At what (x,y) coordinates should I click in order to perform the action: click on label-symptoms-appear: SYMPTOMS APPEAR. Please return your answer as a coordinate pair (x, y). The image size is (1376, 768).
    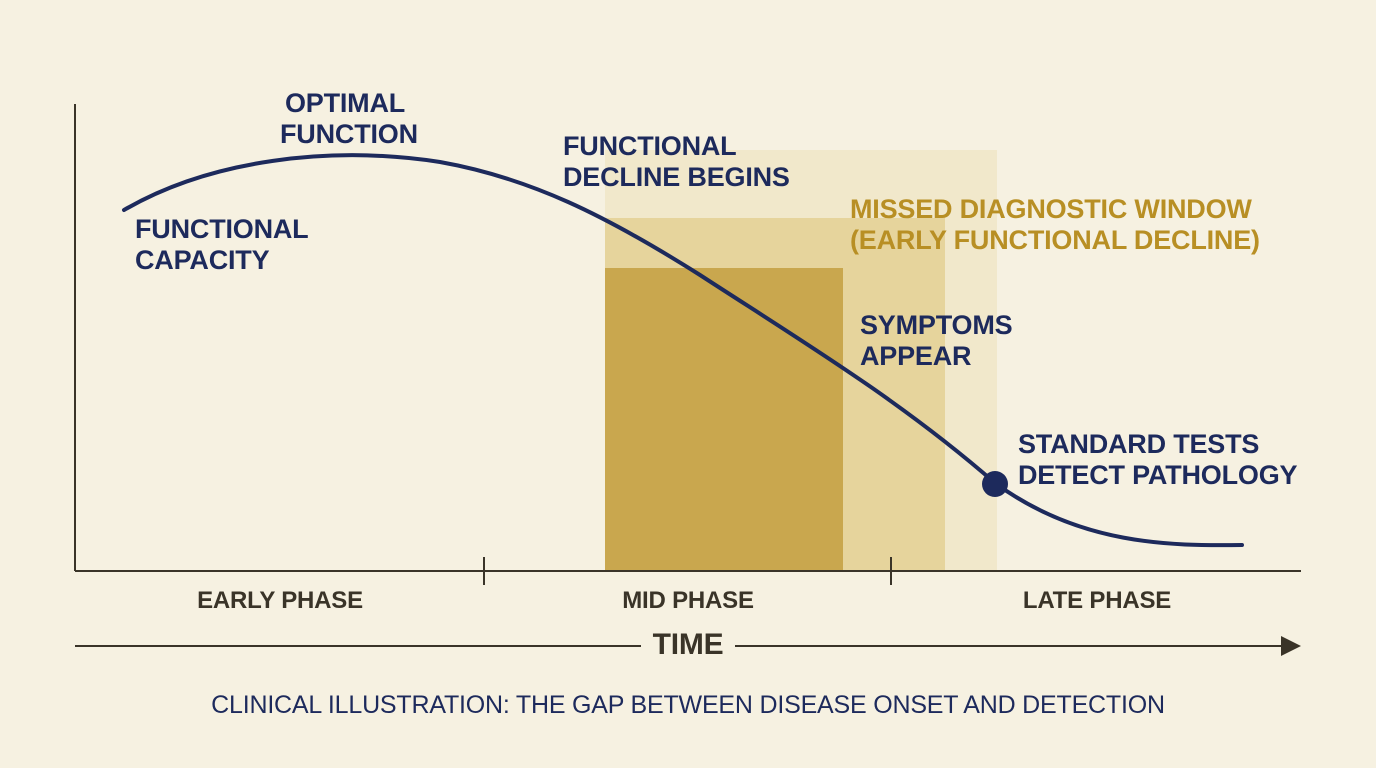
    Looking at the image, I should click on (936, 341).